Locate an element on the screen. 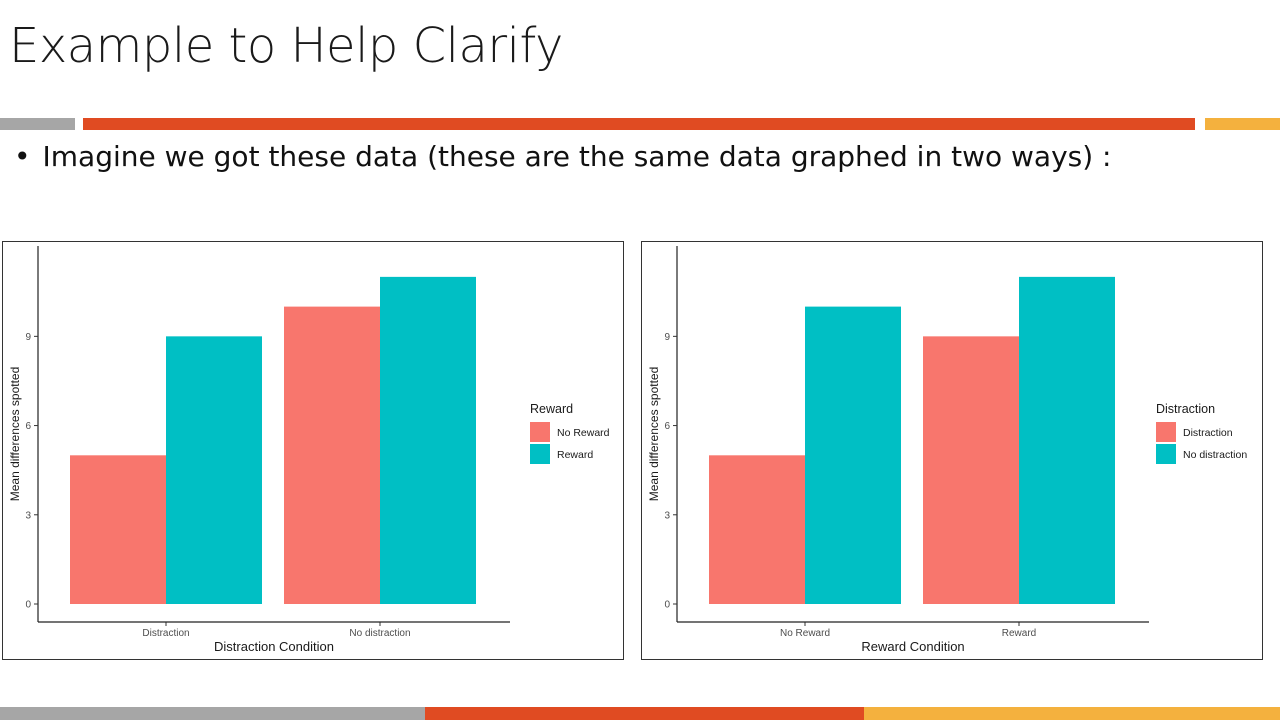 This screenshot has width=1280, height=720. header-divider-red is located at coordinates (639, 124).